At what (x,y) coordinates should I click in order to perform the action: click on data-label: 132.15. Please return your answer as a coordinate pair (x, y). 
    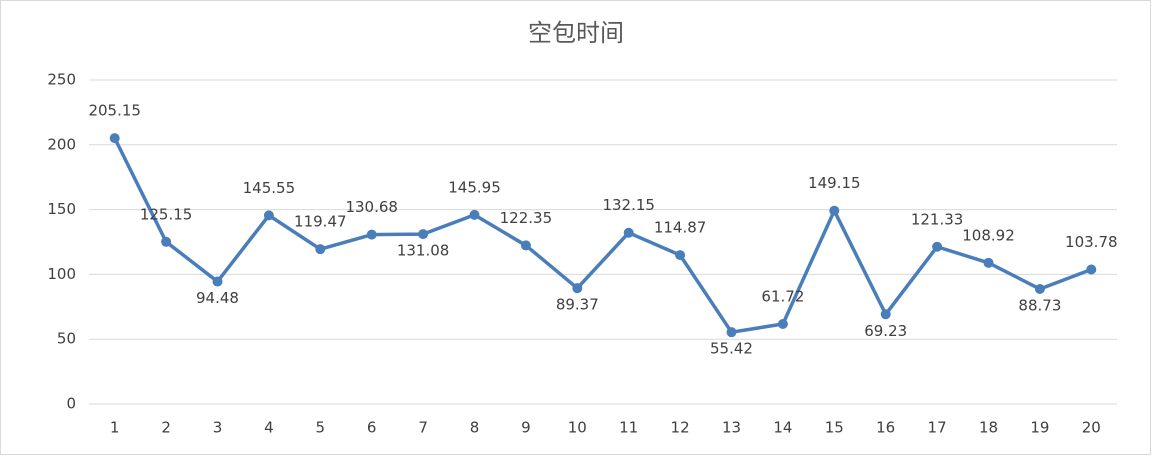
    Looking at the image, I should click on (628, 205).